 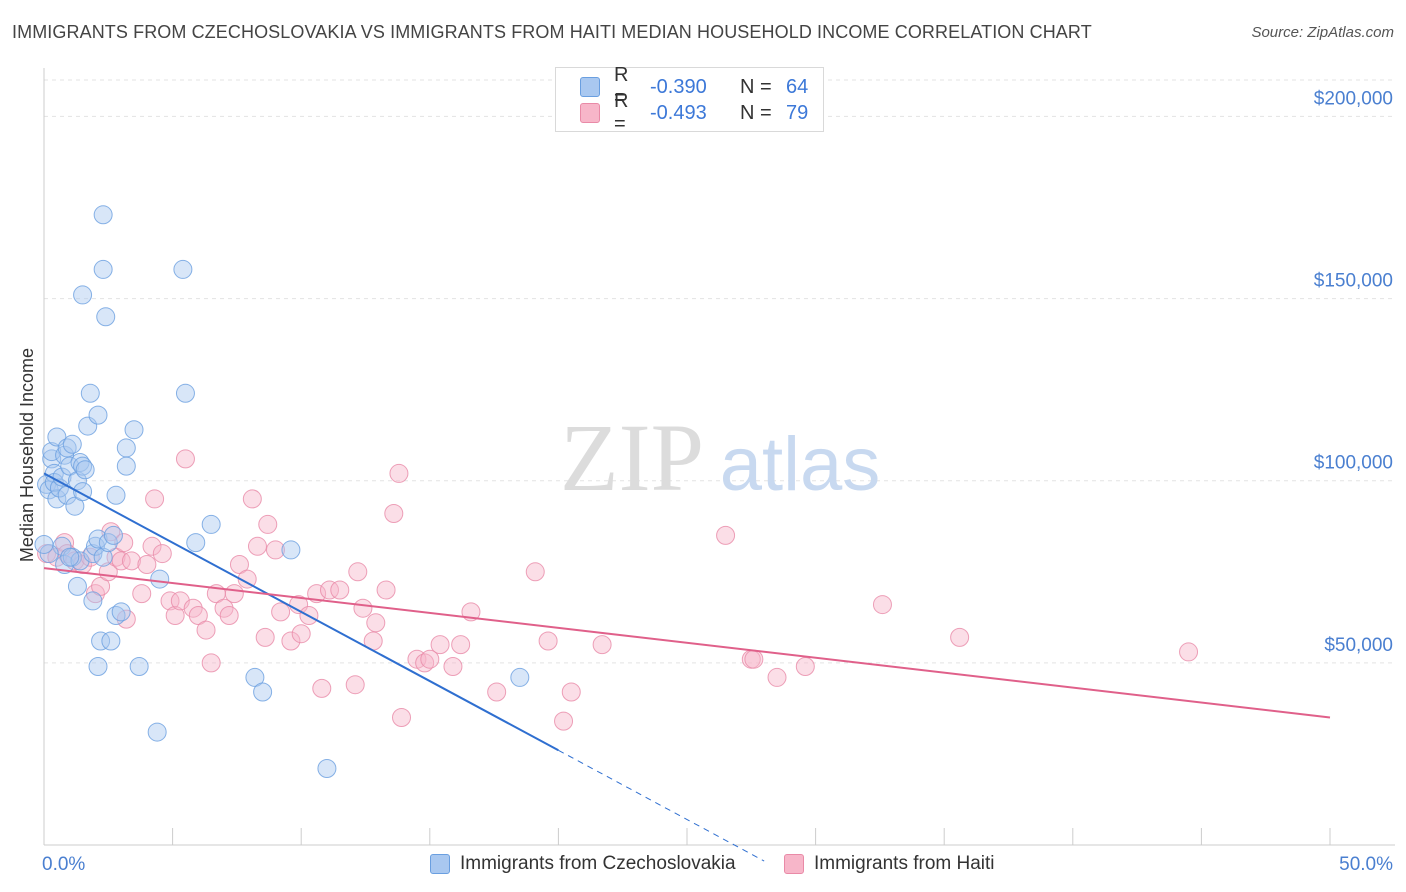 I want to click on legend-swatch-czechoslovakia, so click(x=590, y=87).